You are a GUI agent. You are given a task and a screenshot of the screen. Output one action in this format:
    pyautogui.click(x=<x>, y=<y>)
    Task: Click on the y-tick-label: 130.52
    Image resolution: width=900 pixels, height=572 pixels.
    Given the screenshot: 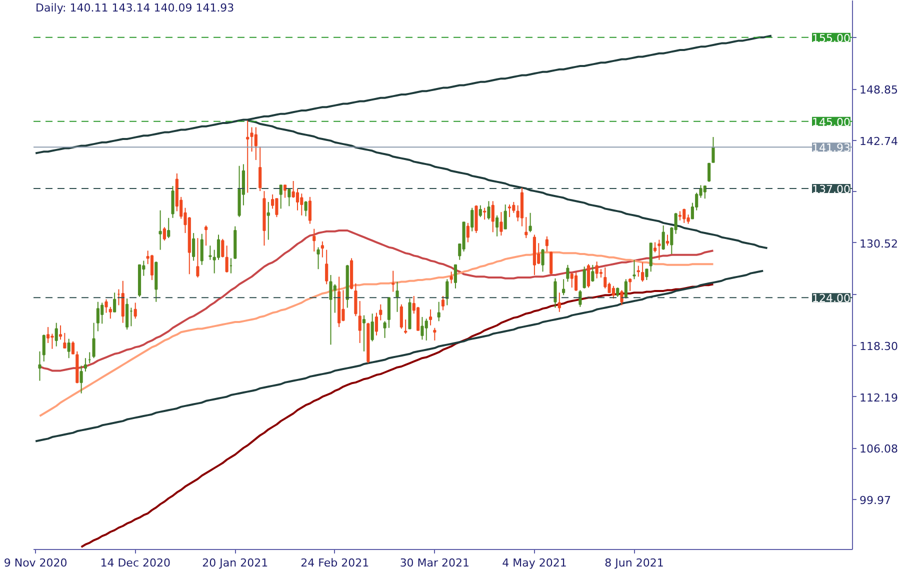 What is the action you would take?
    pyautogui.click(x=879, y=243)
    